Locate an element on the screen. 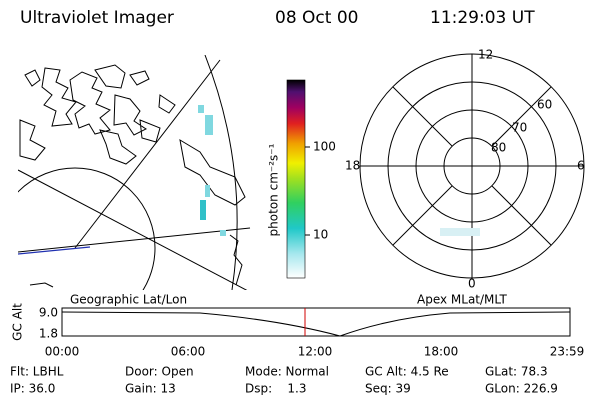 Image resolution: width=600 pixels, height=400 pixels. y-tick-label: 9.0 is located at coordinates (48, 313).